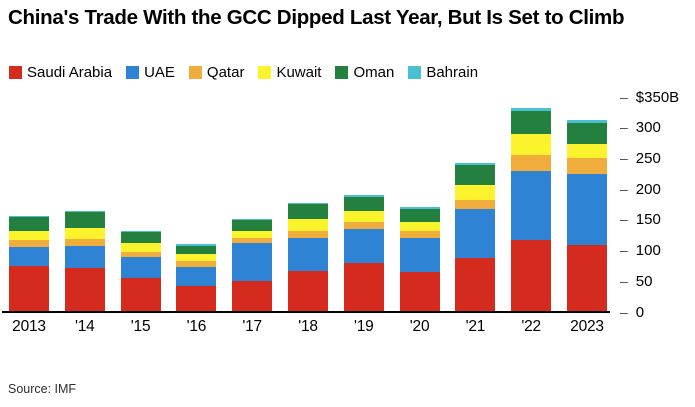 This screenshot has height=407, width=695. Describe the element at coordinates (632, 312) in the screenshot. I see `y-tick-0: –0` at that location.